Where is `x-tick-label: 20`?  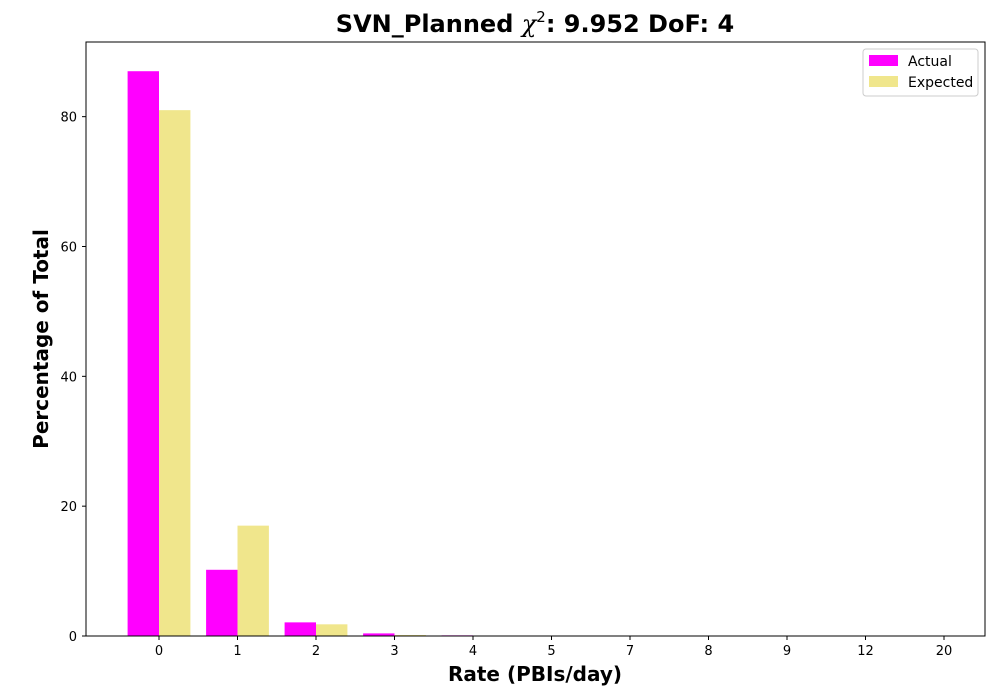 x-tick-label: 20 is located at coordinates (944, 651).